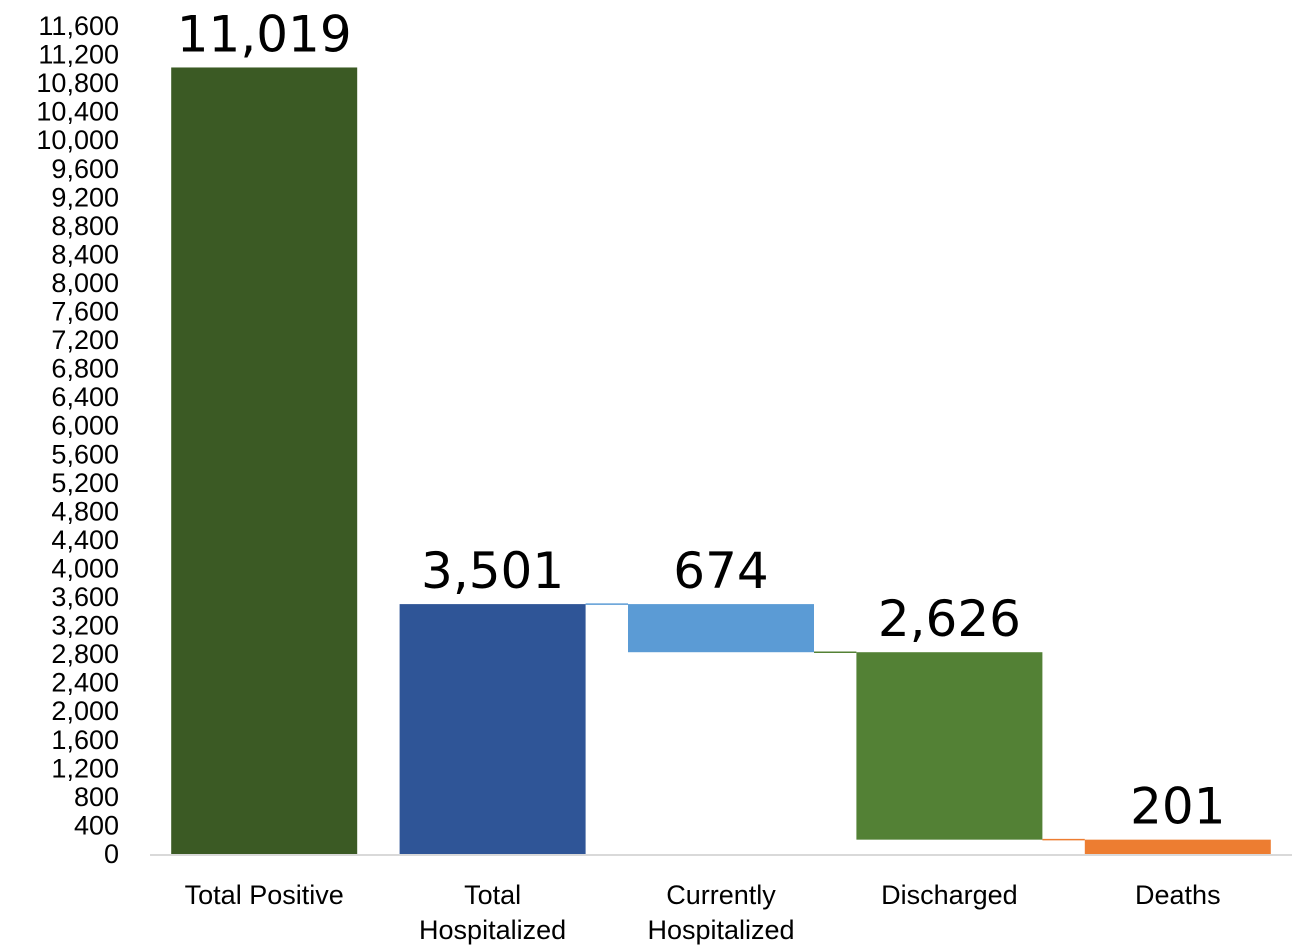 Image resolution: width=1296 pixels, height=946 pixels. I want to click on data-label: 11,019, so click(264, 34).